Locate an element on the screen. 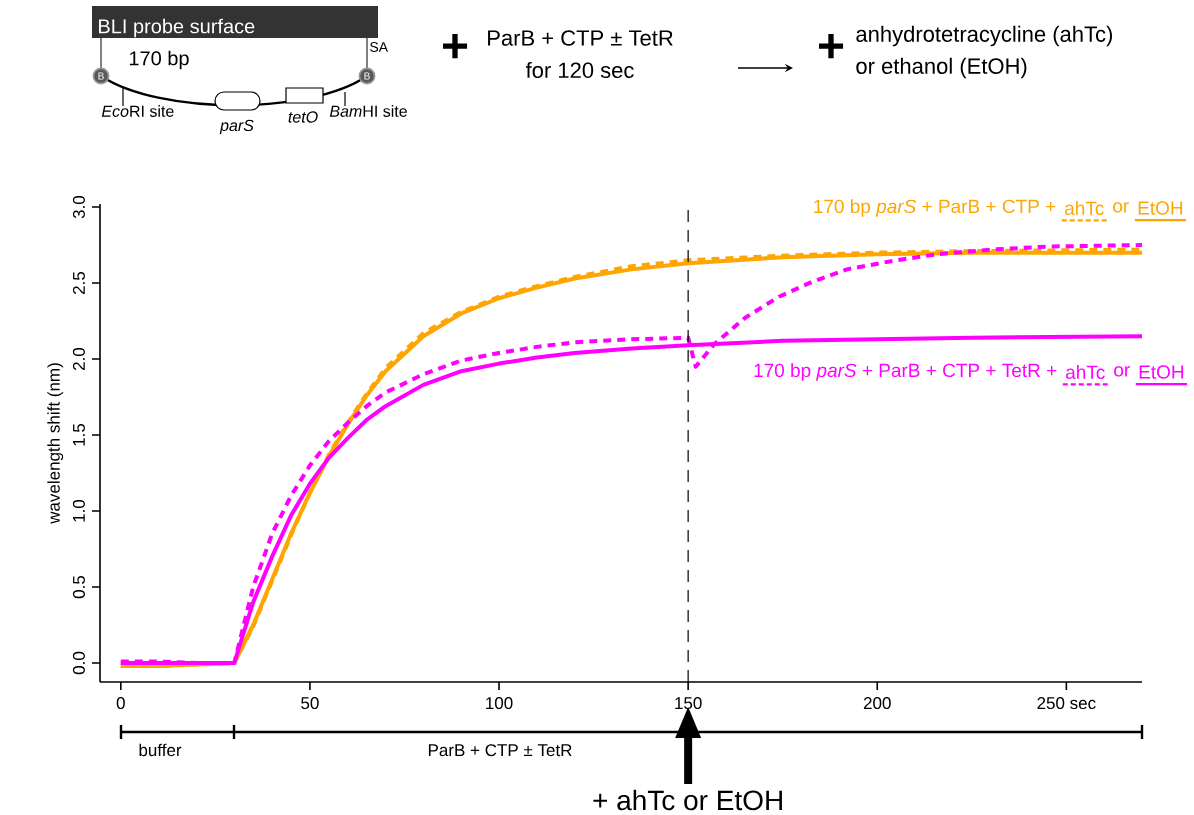 This screenshot has height=815, width=1194. y-tick-label: 2.5 is located at coordinates (78, 283).